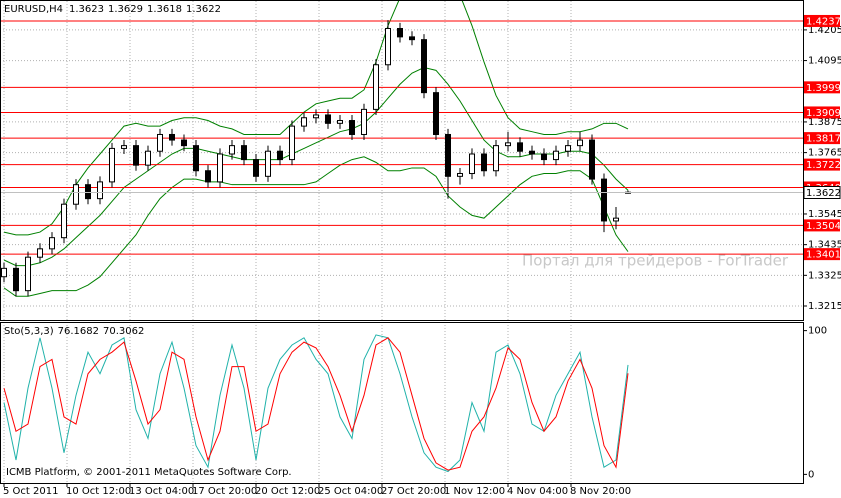 This screenshot has width=841, height=498. I want to click on x-tick-label: 5 Oct 2011, so click(30, 491).